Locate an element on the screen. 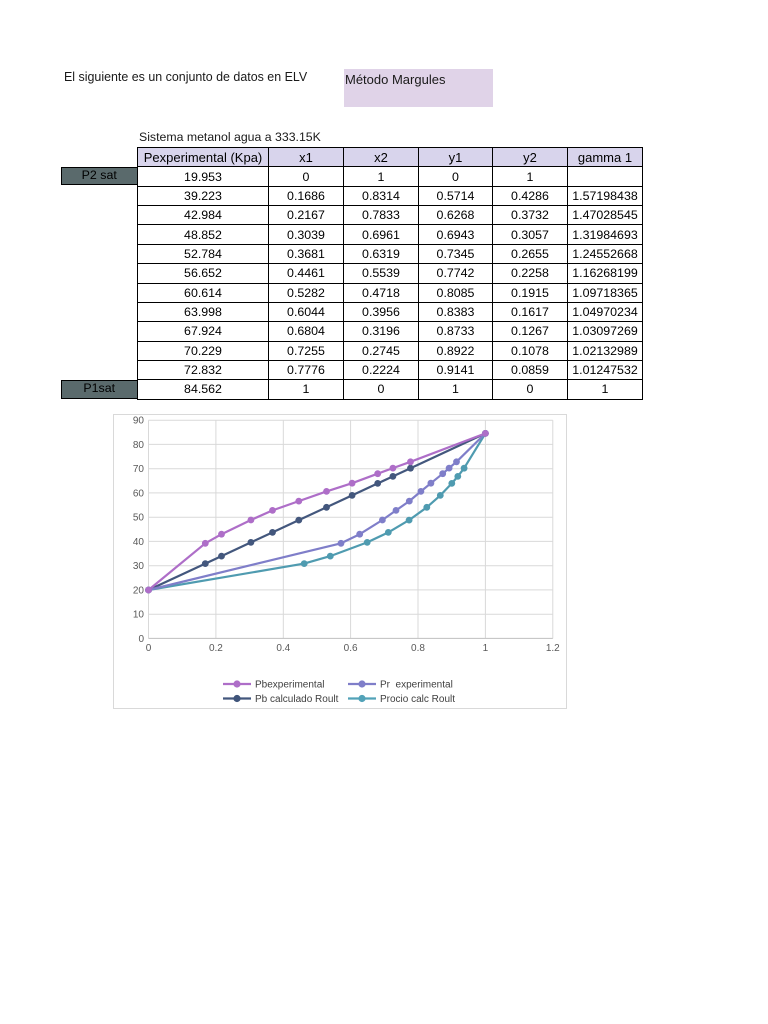 Image resolution: width=768 pixels, height=1024 pixels. svg-text: 50 is located at coordinates (139, 518).